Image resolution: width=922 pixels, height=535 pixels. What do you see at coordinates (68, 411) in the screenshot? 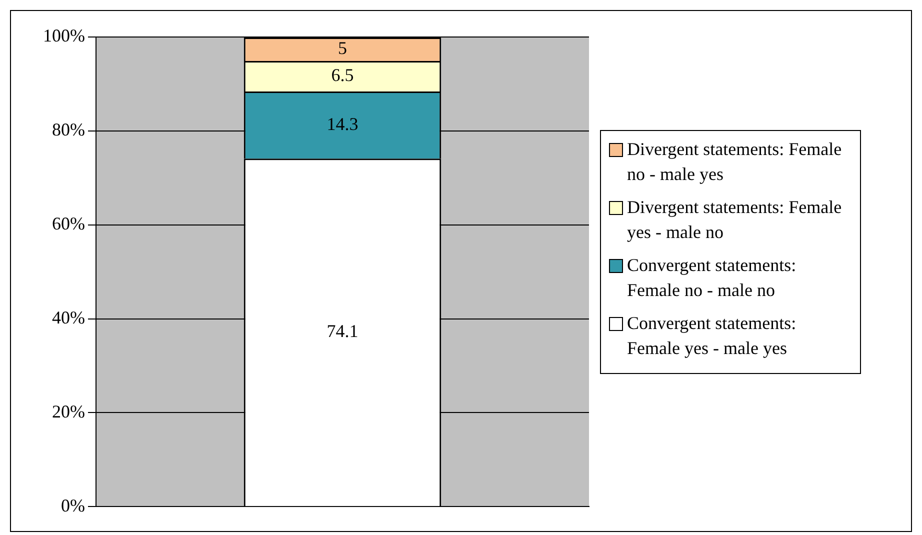
I see `y-tick-label: 20%` at bounding box center [68, 411].